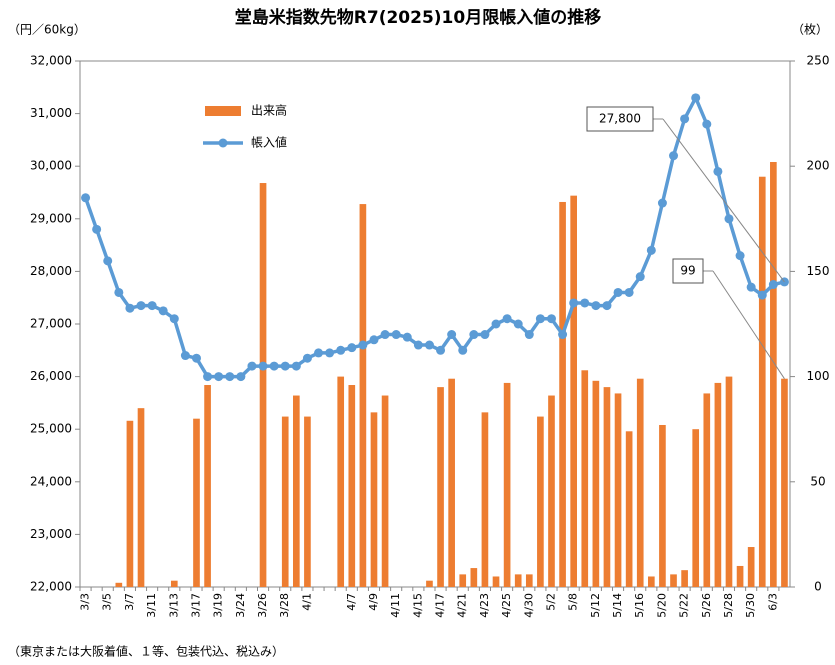 This screenshot has width=835, height=665. What do you see at coordinates (617, 605) in the screenshot?
I see `x-tick-label: 5/14` at bounding box center [617, 605].